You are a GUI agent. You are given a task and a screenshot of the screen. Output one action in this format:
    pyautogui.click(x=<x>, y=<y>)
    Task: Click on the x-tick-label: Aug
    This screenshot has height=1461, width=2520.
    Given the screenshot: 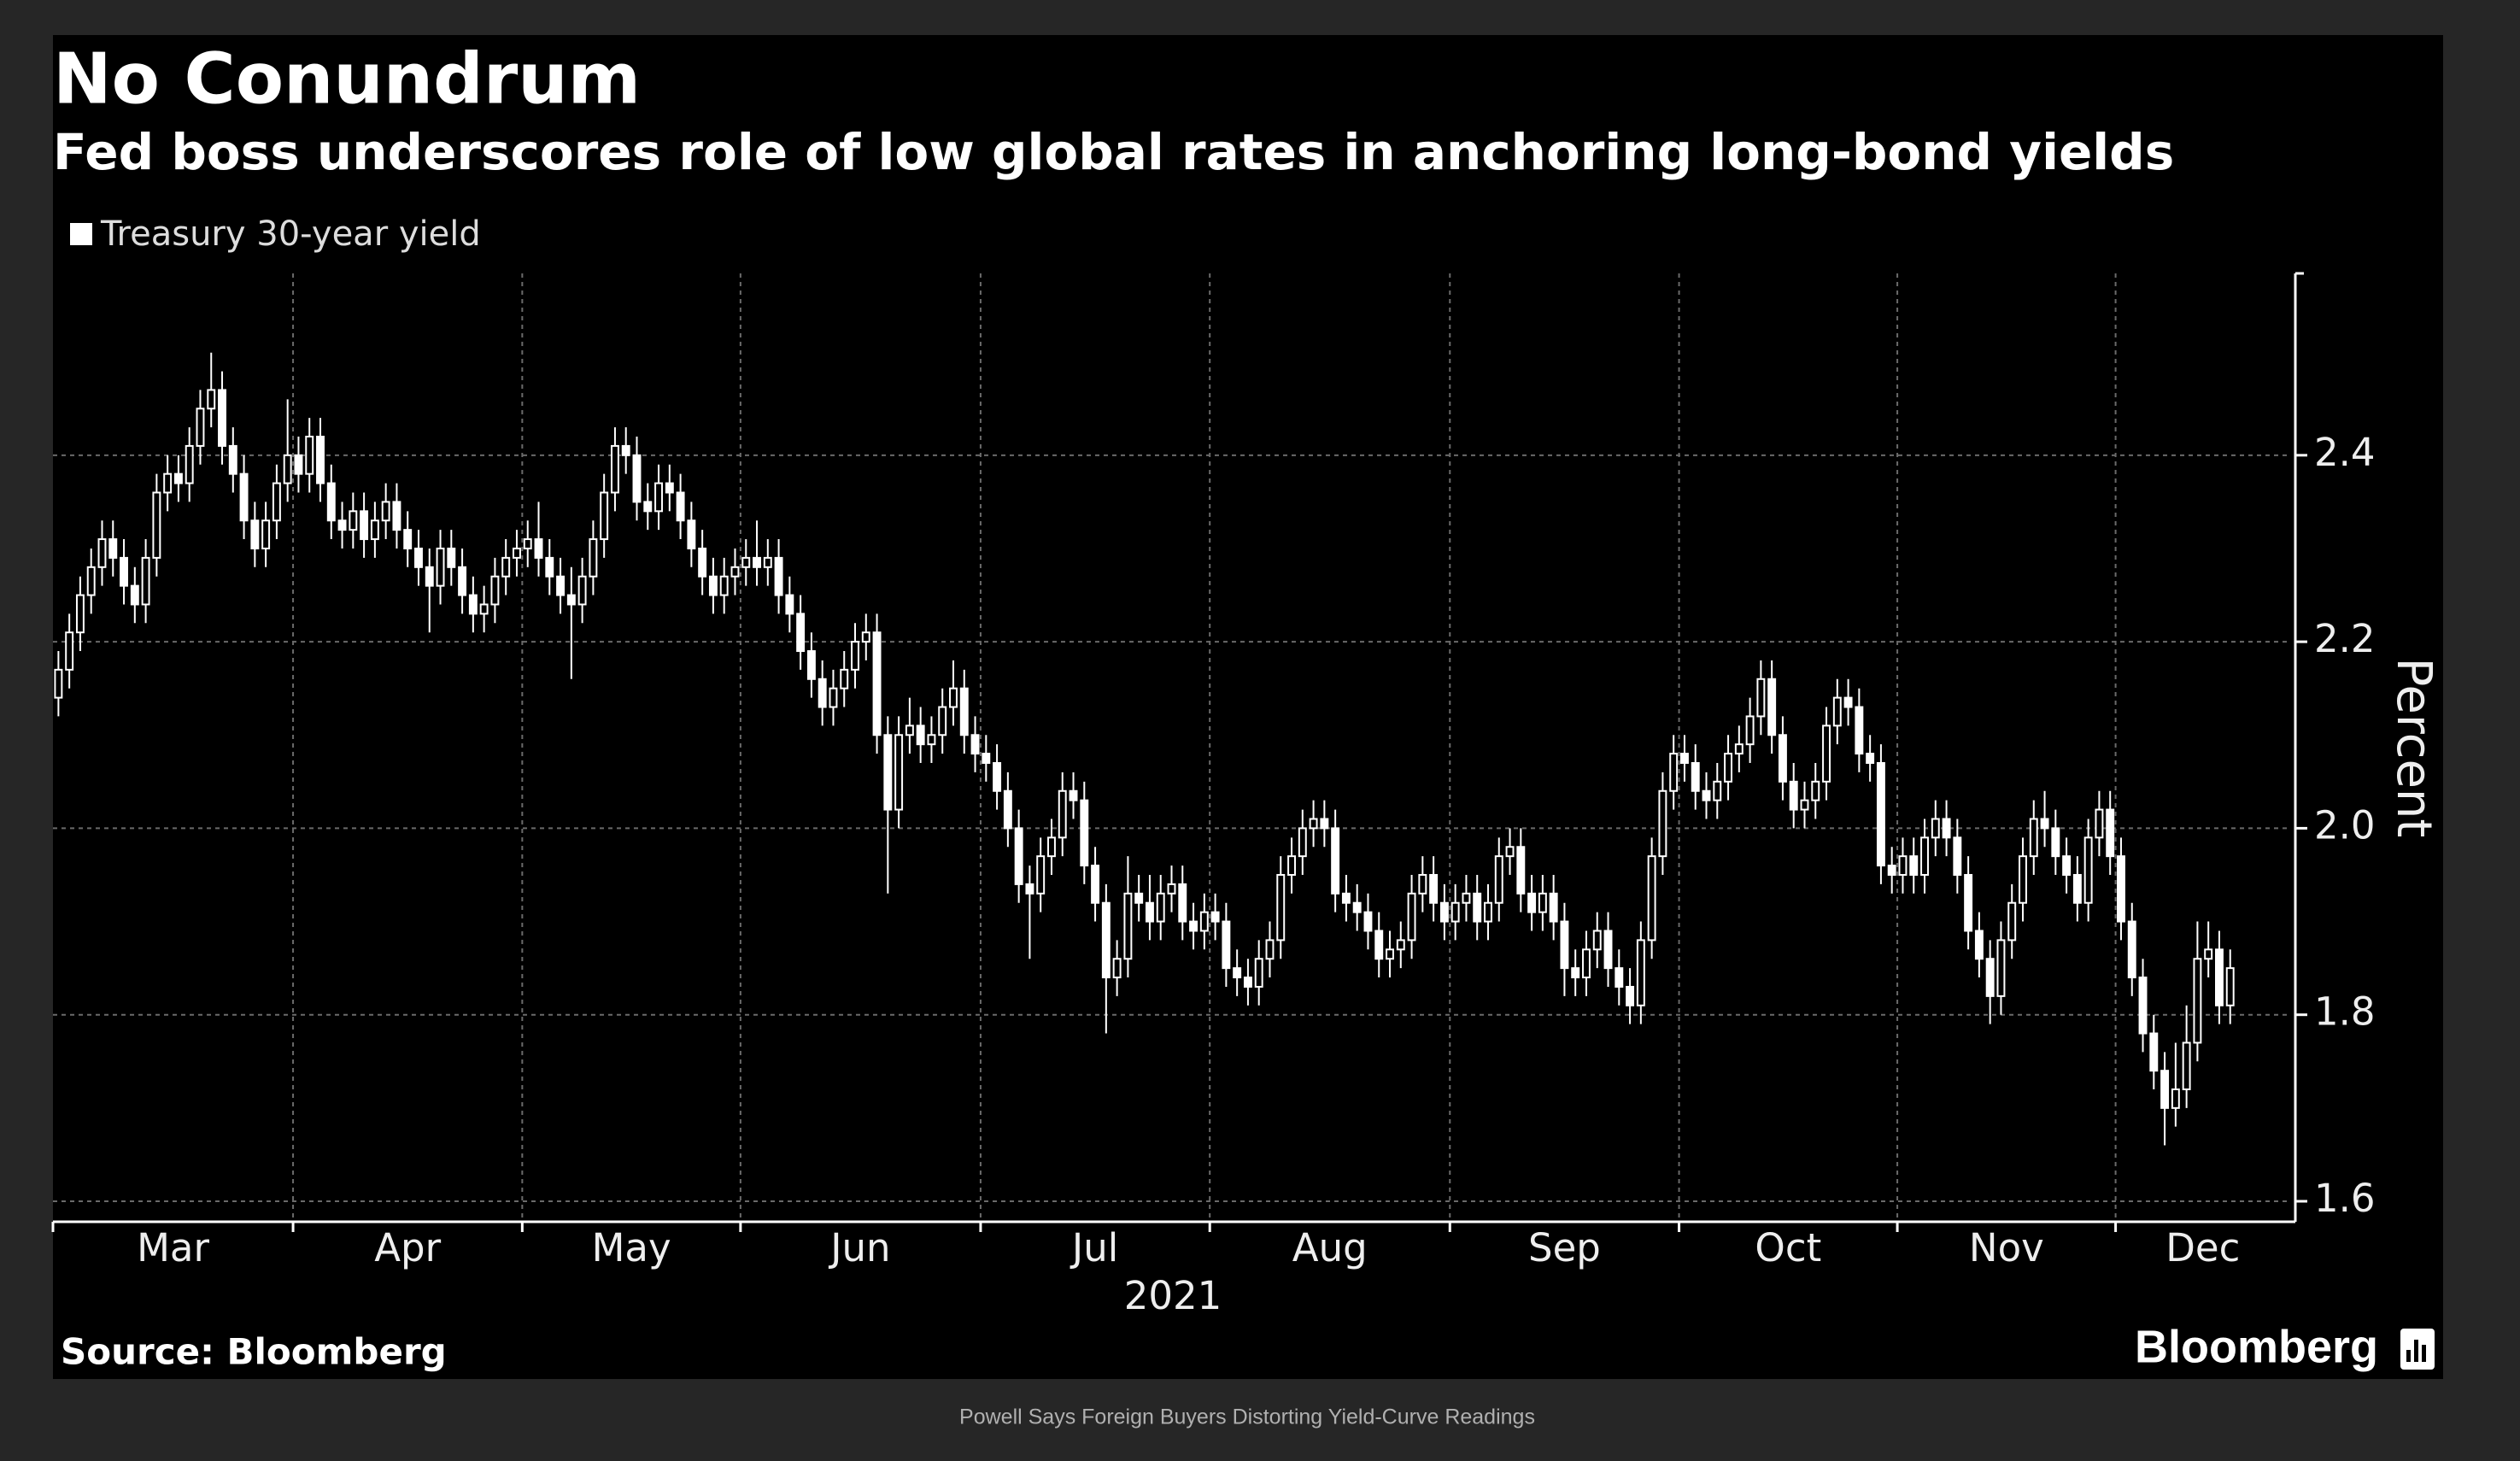 What is the action you would take?
    pyautogui.click(x=1330, y=1247)
    